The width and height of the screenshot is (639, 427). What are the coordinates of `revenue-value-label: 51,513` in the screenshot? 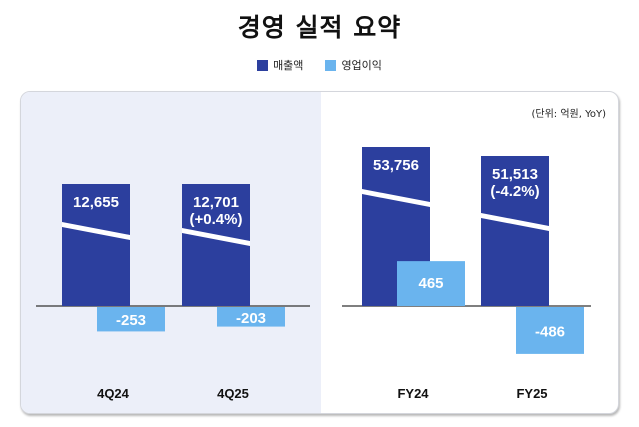 It's located at (515, 174).